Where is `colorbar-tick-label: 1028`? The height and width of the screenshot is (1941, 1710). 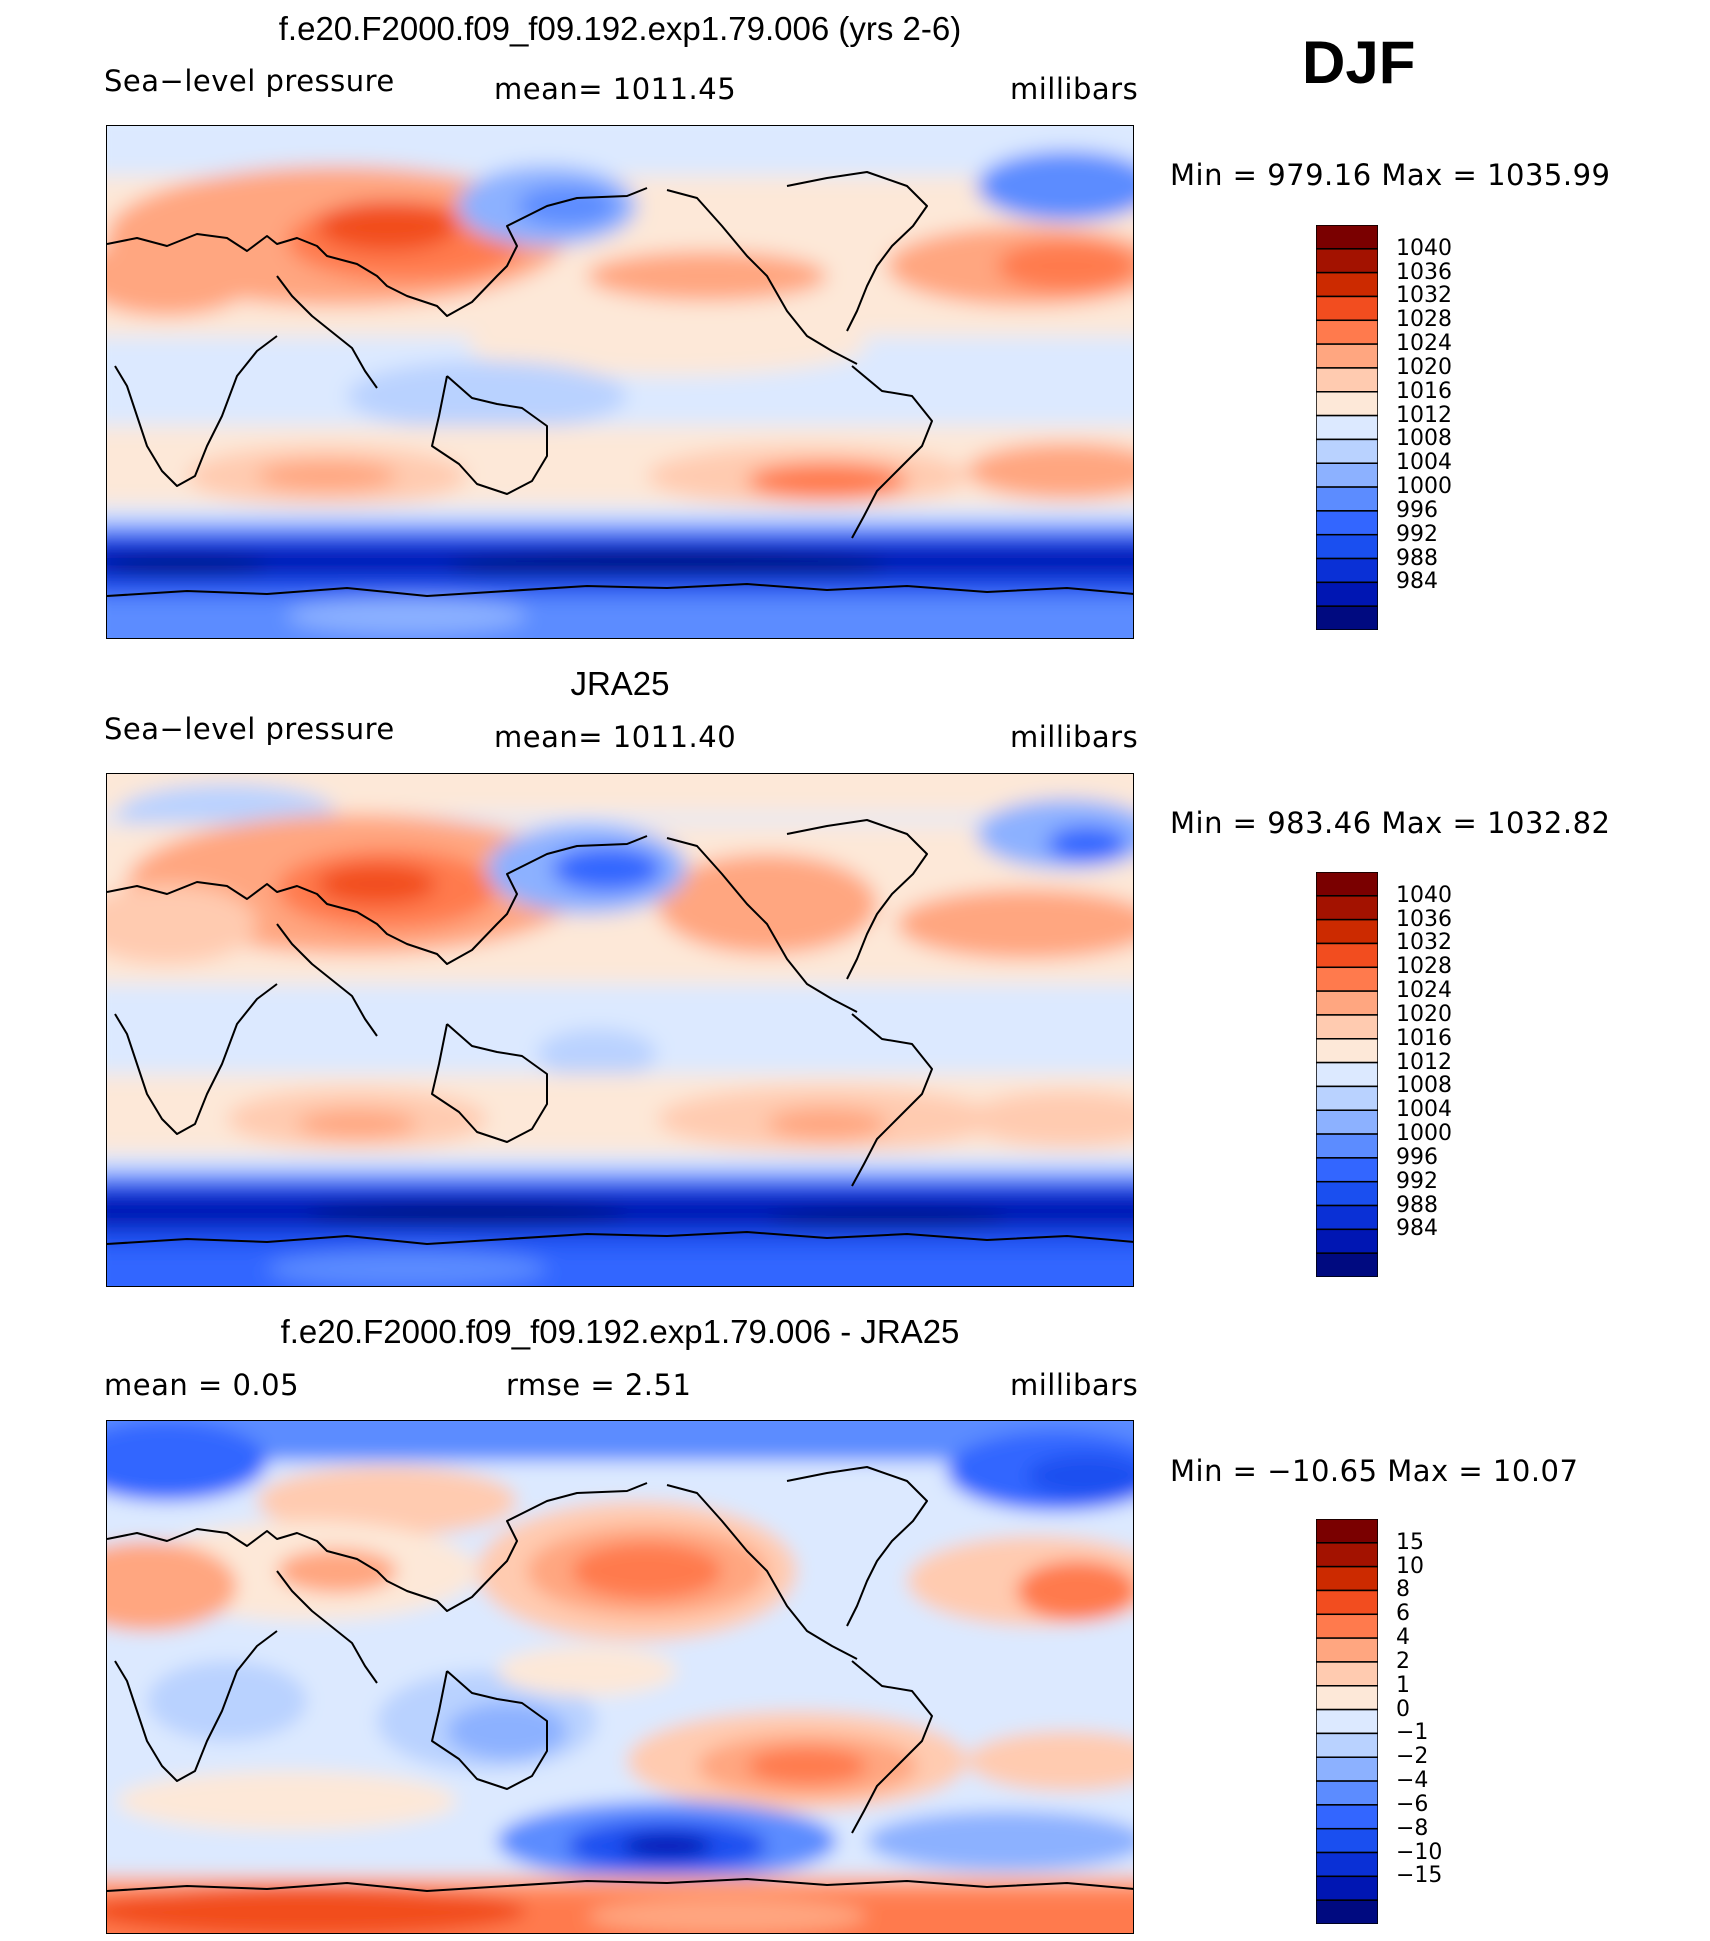
colorbar-tick-label: 1028 is located at coordinates (1424, 967).